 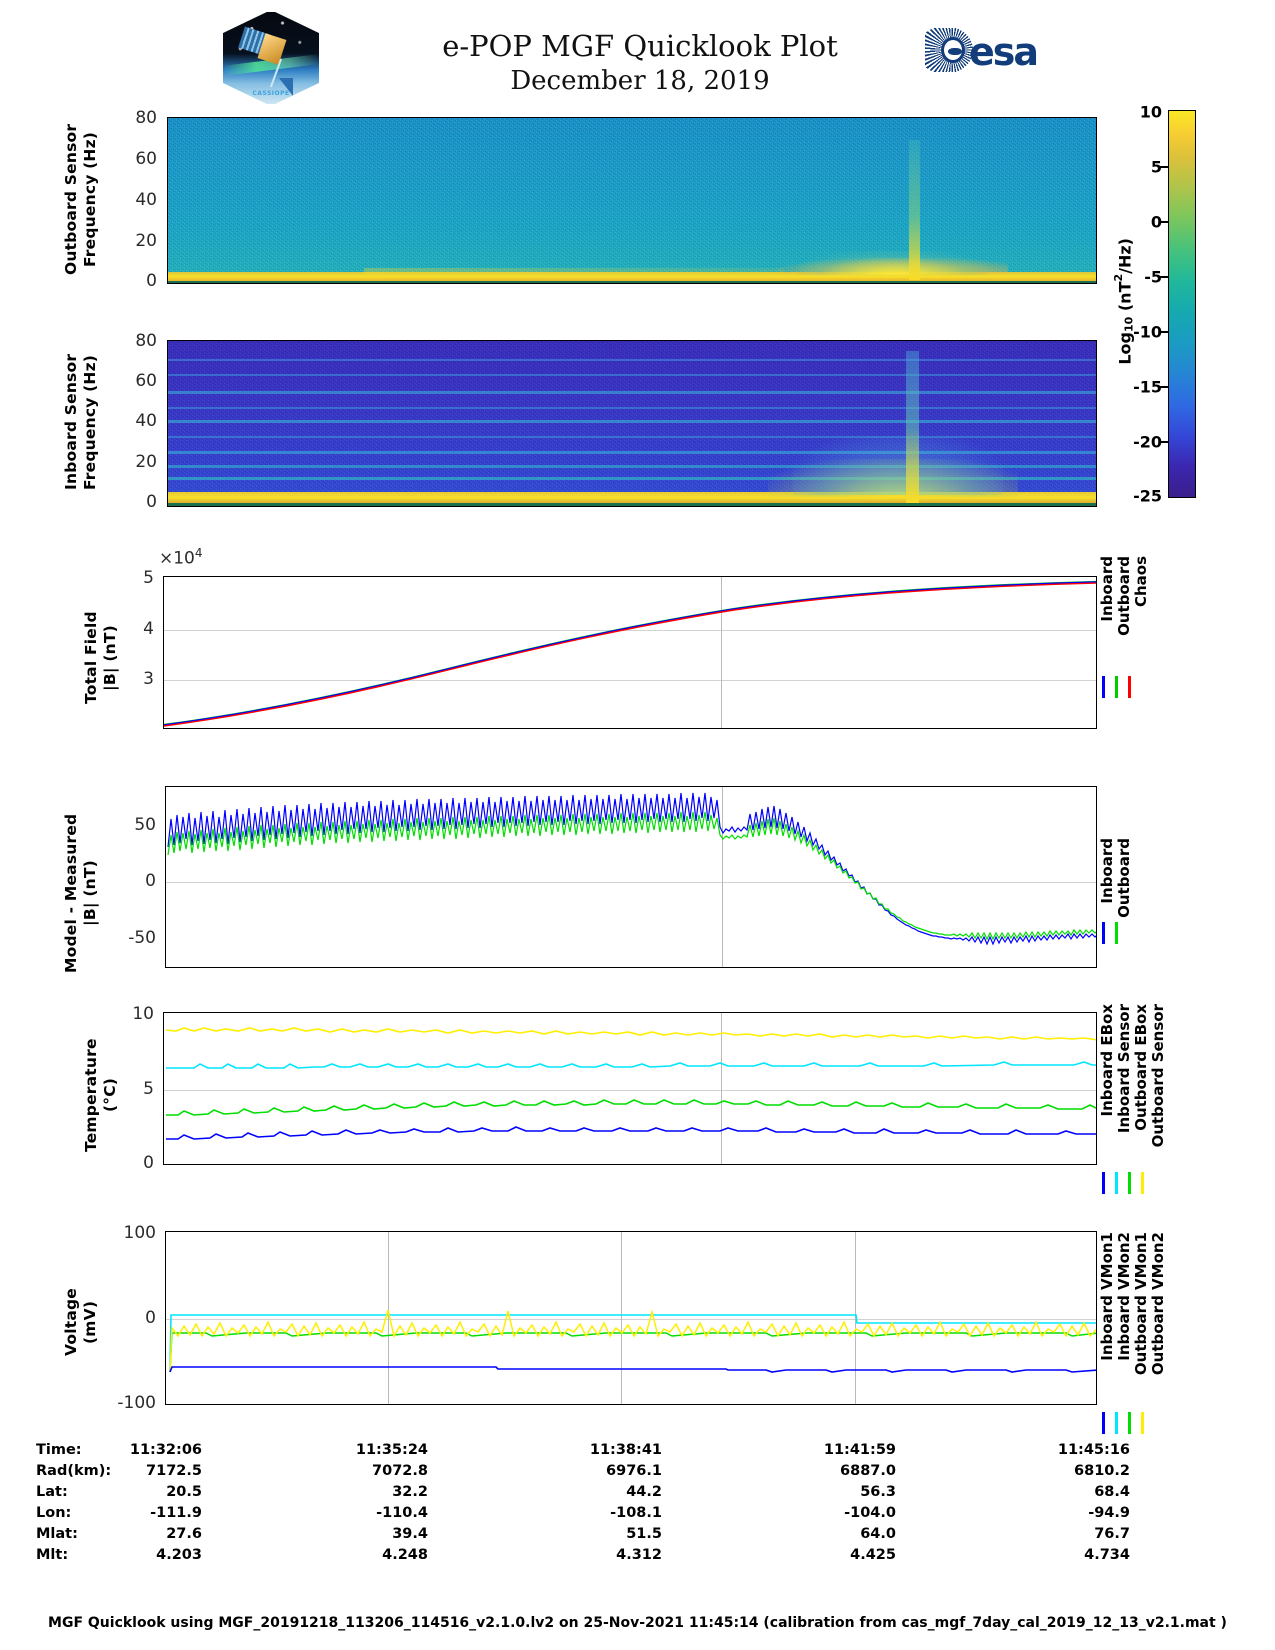 What do you see at coordinates (391, 1450) in the screenshot?
I see `cell: 11:35:24` at bounding box center [391, 1450].